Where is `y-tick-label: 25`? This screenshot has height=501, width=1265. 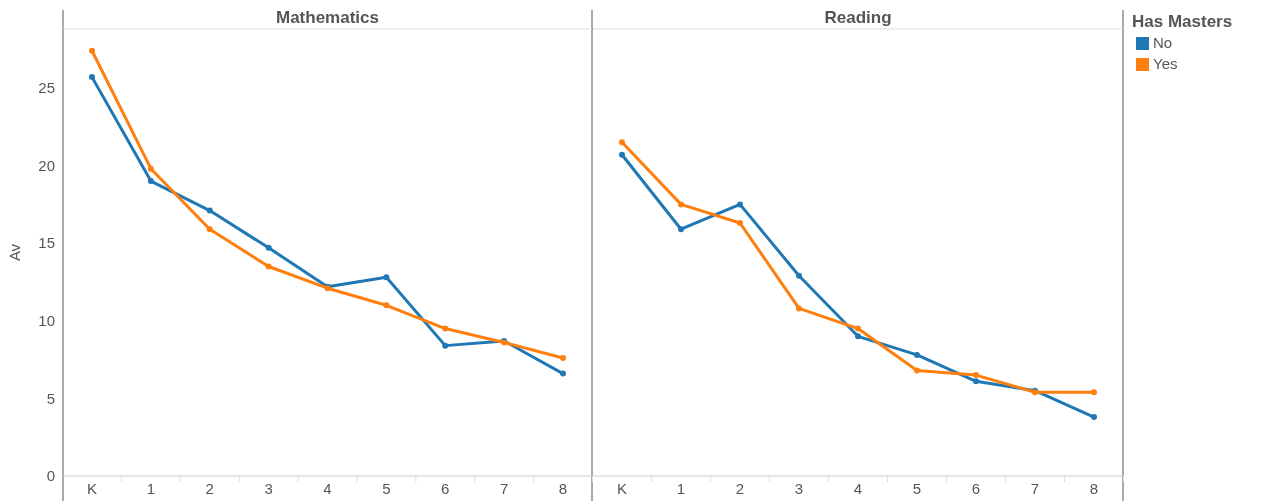 y-tick-label: 25 is located at coordinates (46, 88).